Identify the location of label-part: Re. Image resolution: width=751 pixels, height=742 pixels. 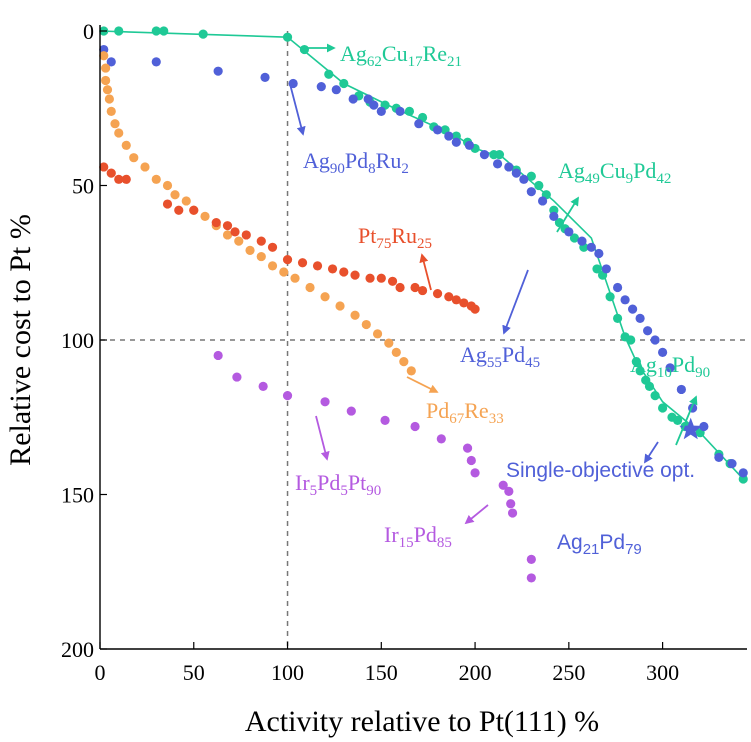
(435, 53).